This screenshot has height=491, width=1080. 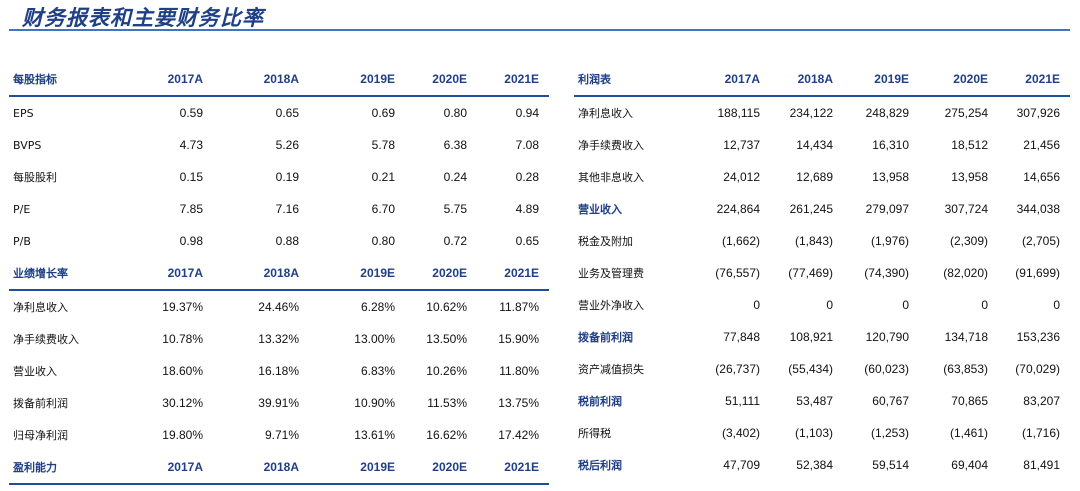 What do you see at coordinates (518, 339) in the screenshot?
I see `table-cell: 15.90%` at bounding box center [518, 339].